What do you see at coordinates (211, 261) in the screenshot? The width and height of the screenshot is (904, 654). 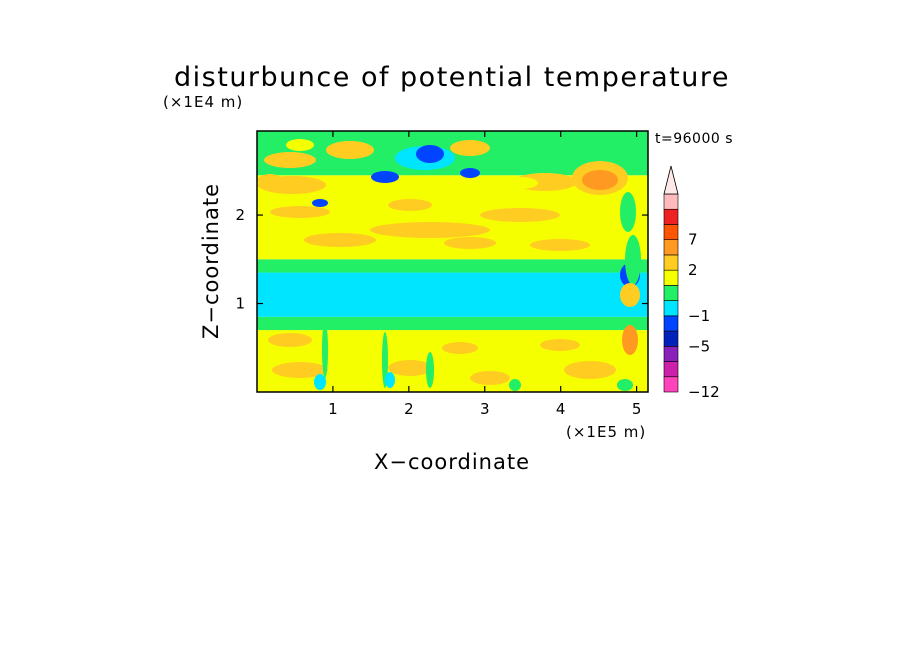 I see `y-axis-label: Z−coordinate` at bounding box center [211, 261].